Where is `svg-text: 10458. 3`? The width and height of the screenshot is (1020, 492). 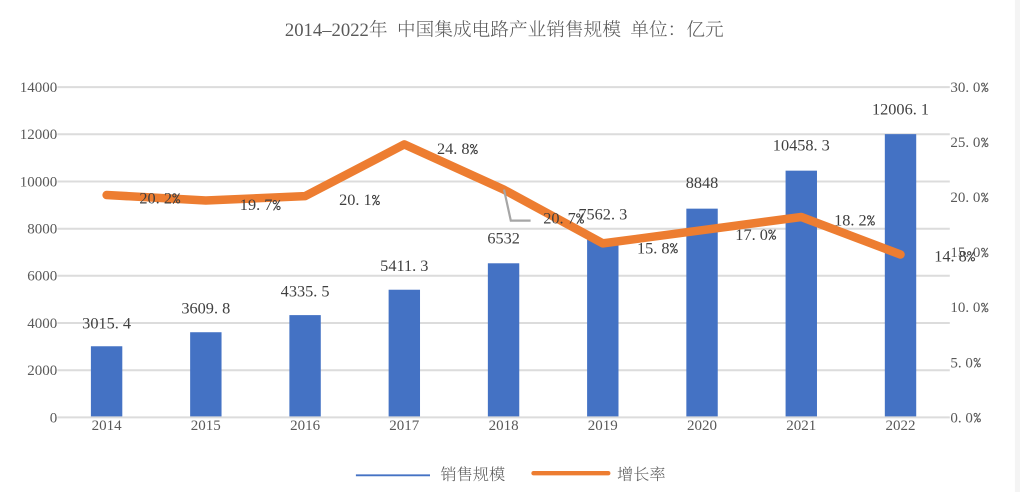
svg-text: 10458. 3 is located at coordinates (801, 145).